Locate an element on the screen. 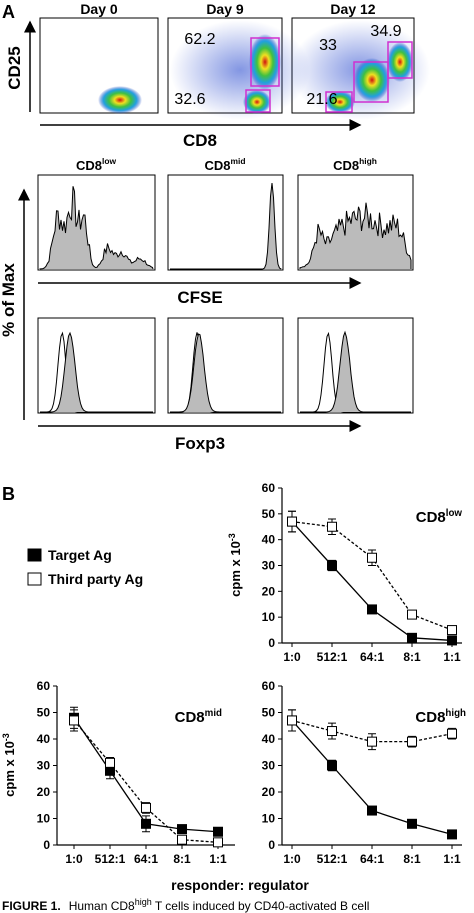  chart-title-sup: high is located at coordinates (455, 713).